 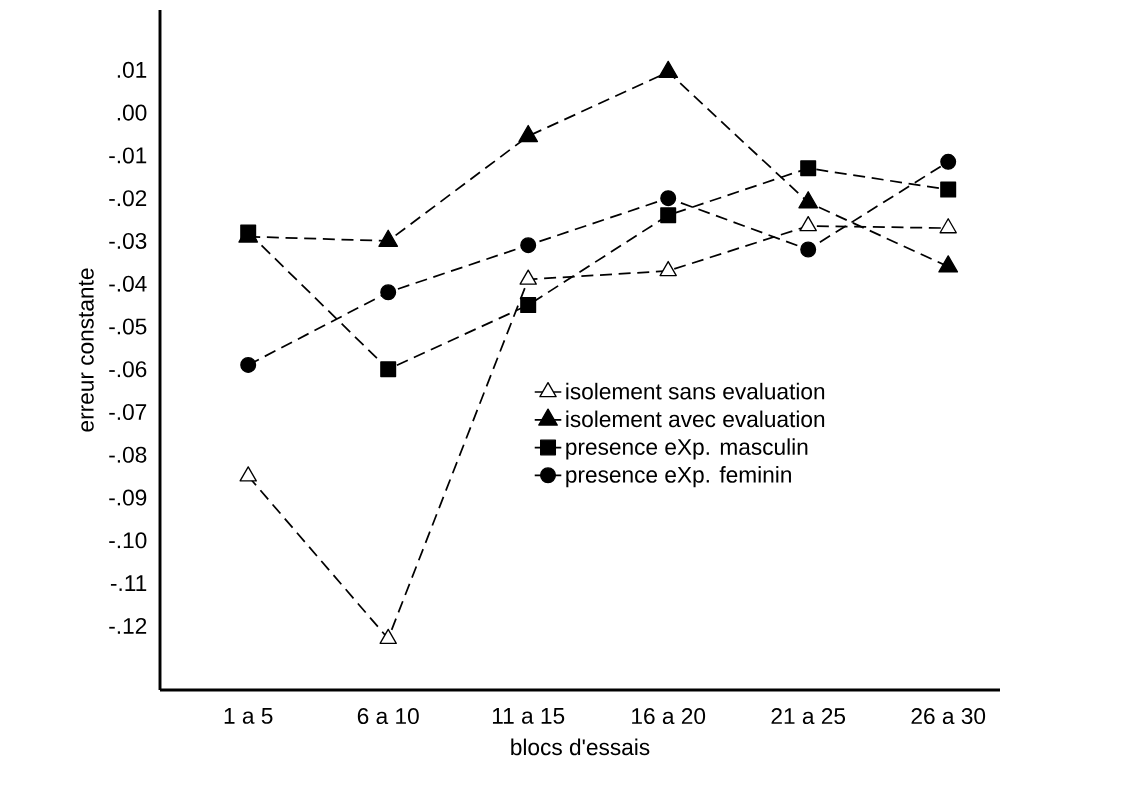 I want to click on legend-label: isolement sans evaluation, so click(x=695, y=391).